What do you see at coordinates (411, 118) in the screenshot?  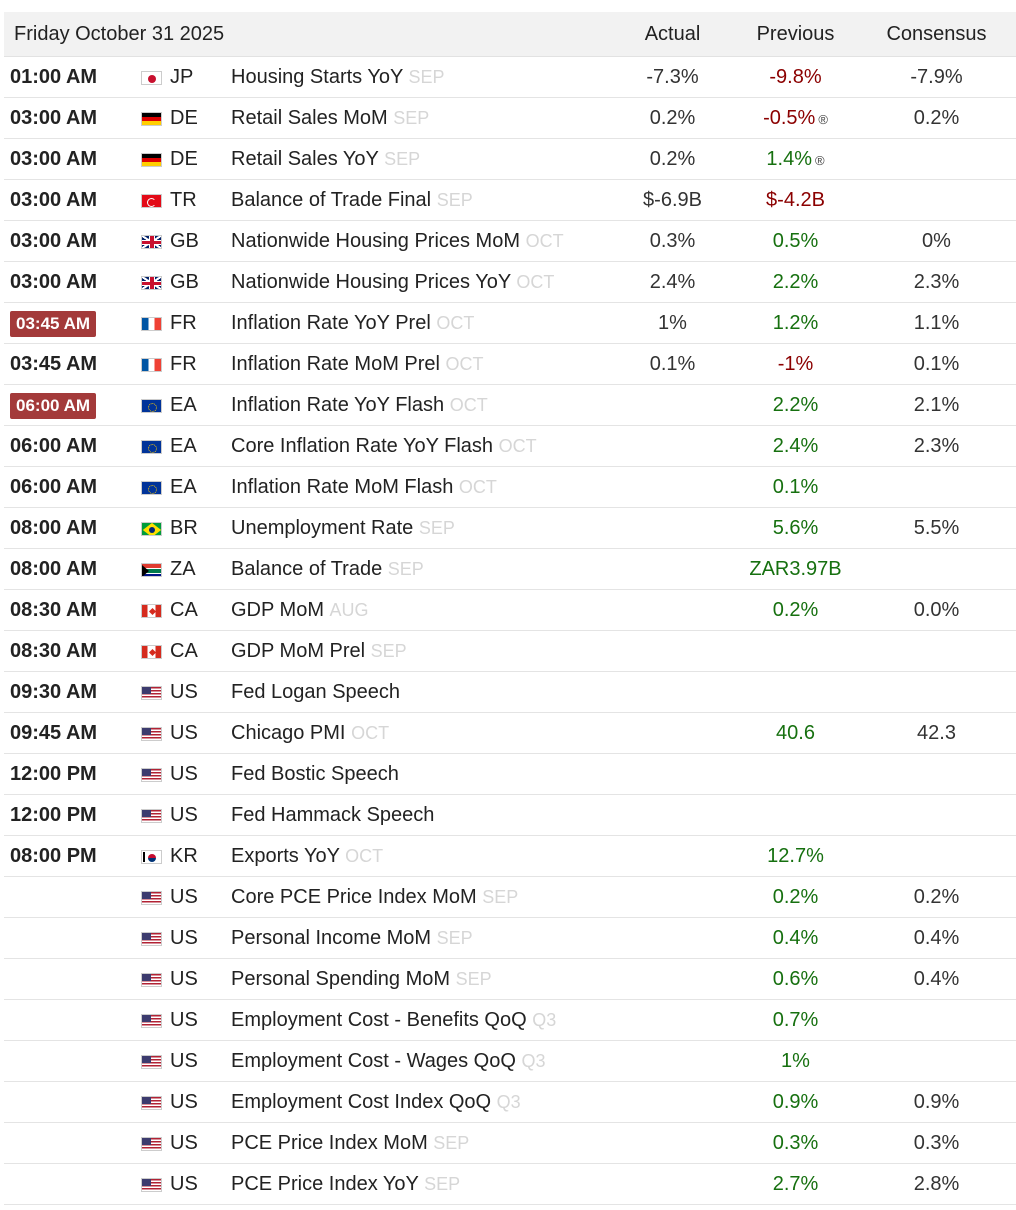 I see `event-reference-period: SEP` at bounding box center [411, 118].